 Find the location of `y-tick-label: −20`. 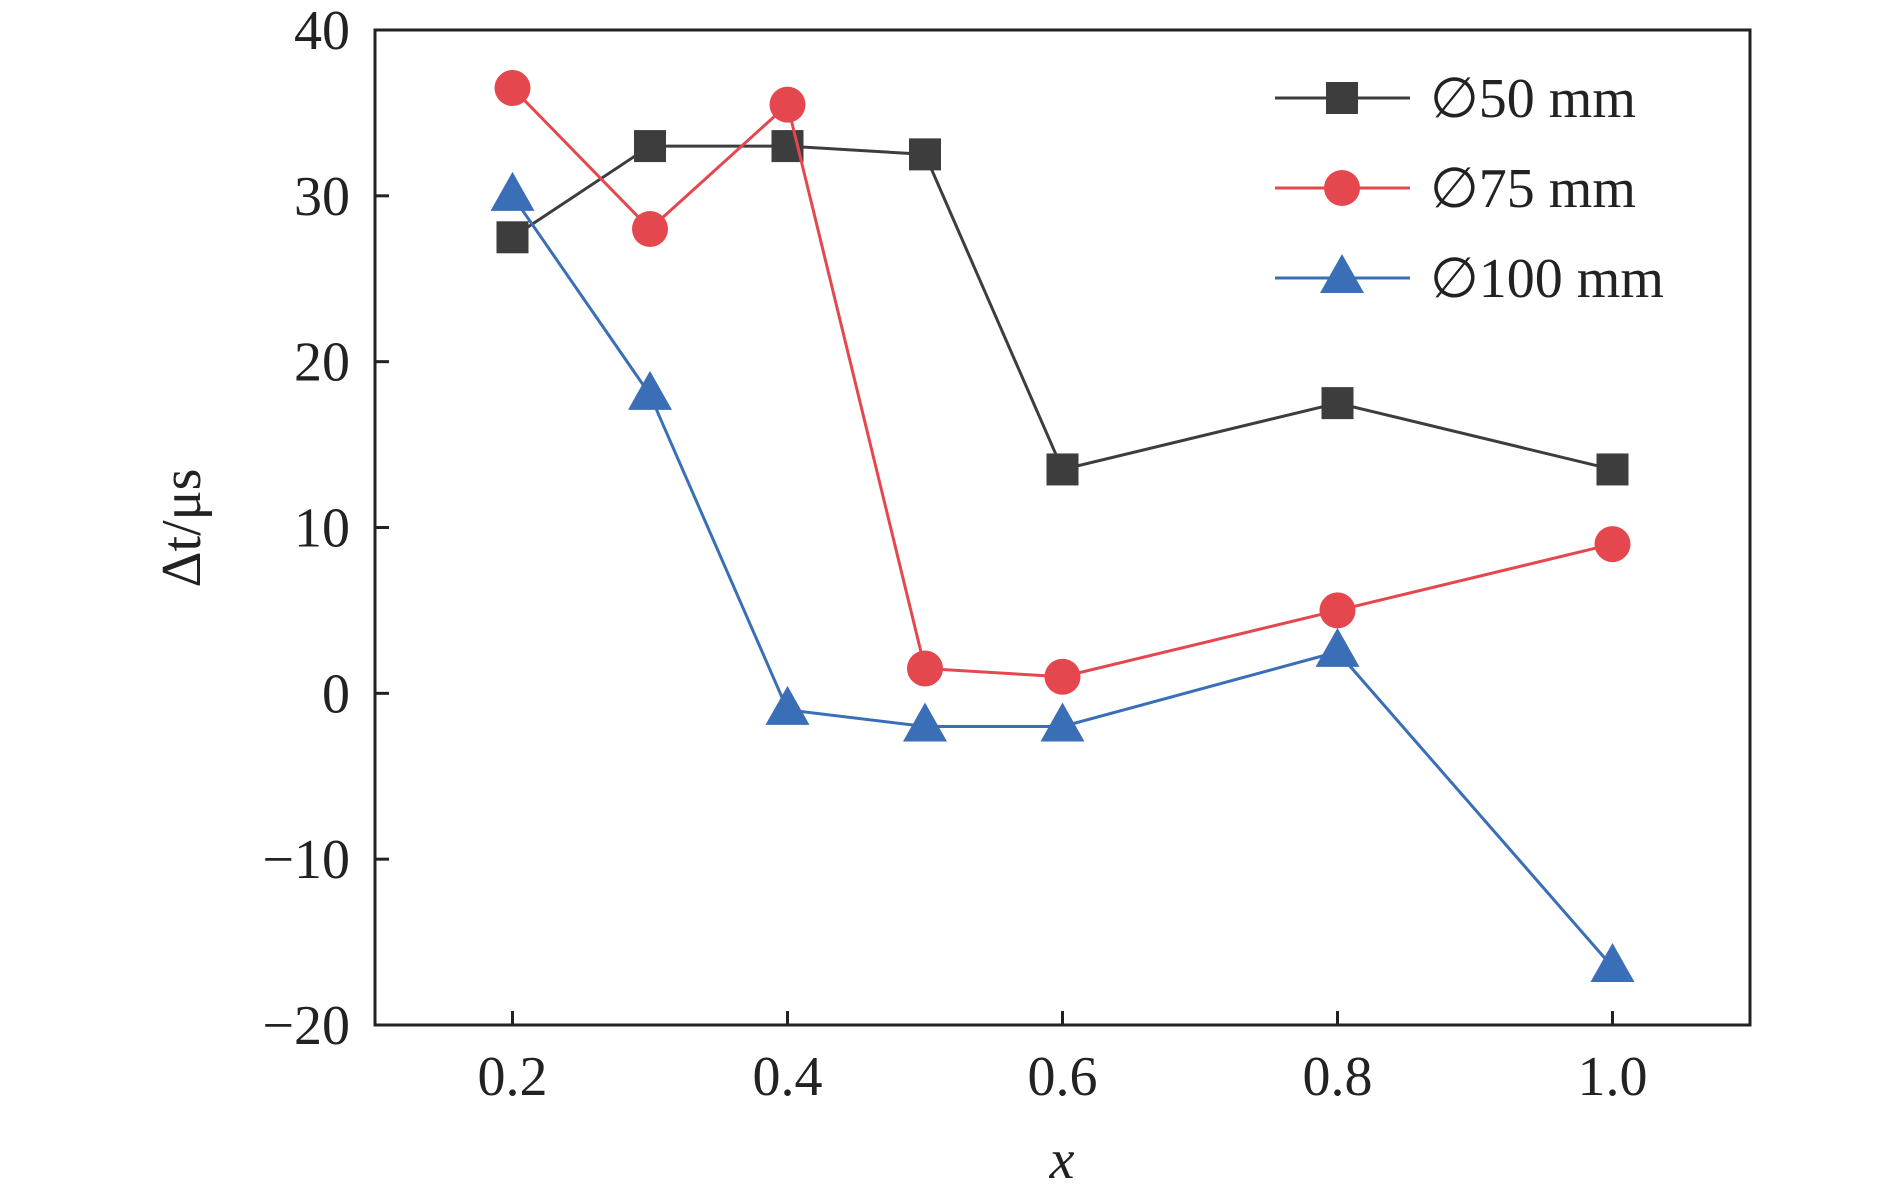

y-tick-label: −20 is located at coordinates (306, 1026).